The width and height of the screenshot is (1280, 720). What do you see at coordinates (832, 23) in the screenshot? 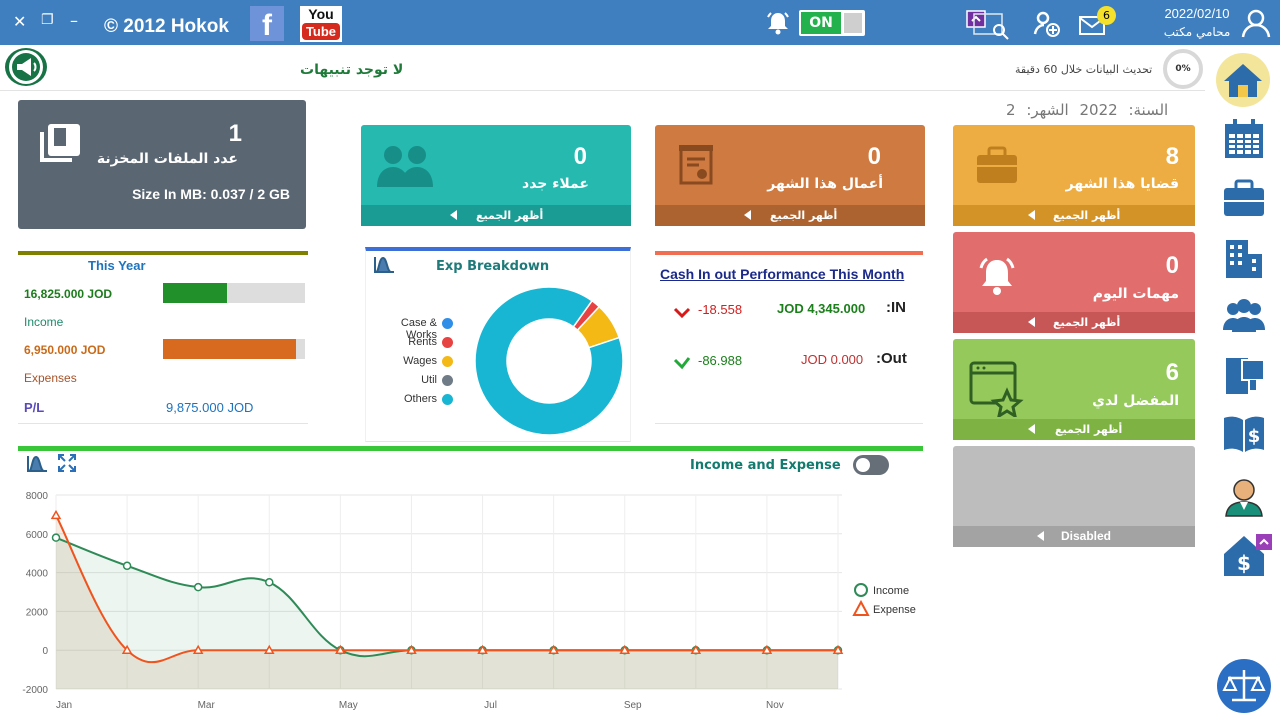
I see `online-toggle: ON` at bounding box center [832, 23].